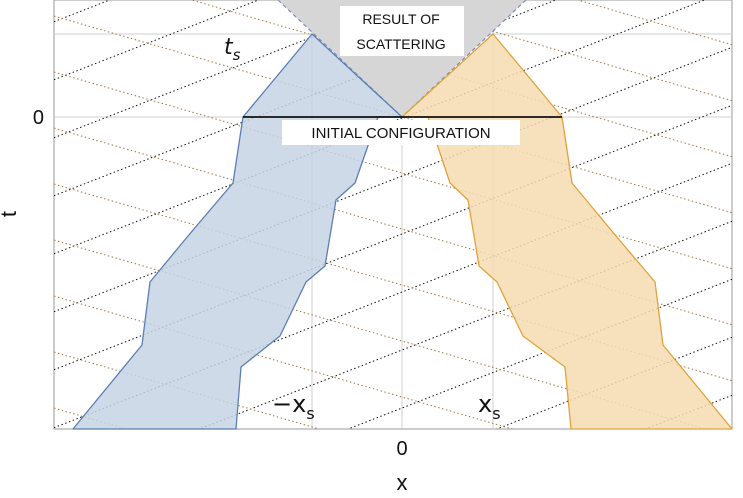 Image resolution: width=743 pixels, height=498 pixels. Describe the element at coordinates (401, 449) in the screenshot. I see `x-zero-tick: 0` at that location.